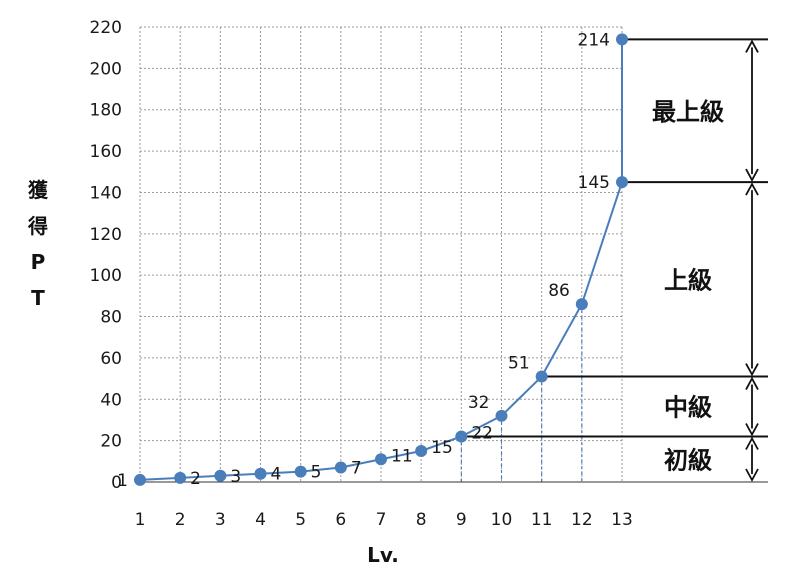 The width and height of the screenshot is (800, 581). I want to click on y-axis-title-char: 得, so click(37, 226).